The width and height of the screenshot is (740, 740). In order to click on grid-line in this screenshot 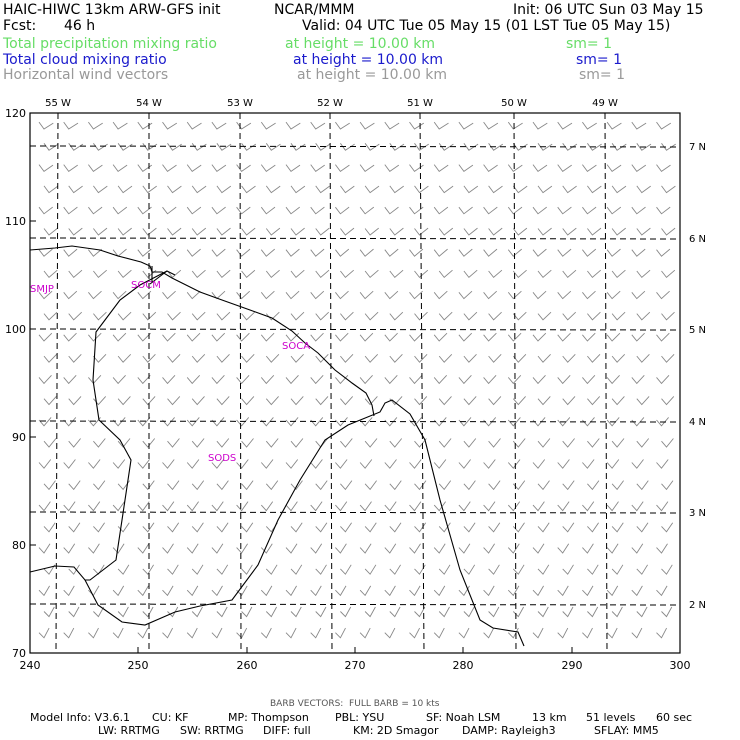, I will do `click(515, 383)`.